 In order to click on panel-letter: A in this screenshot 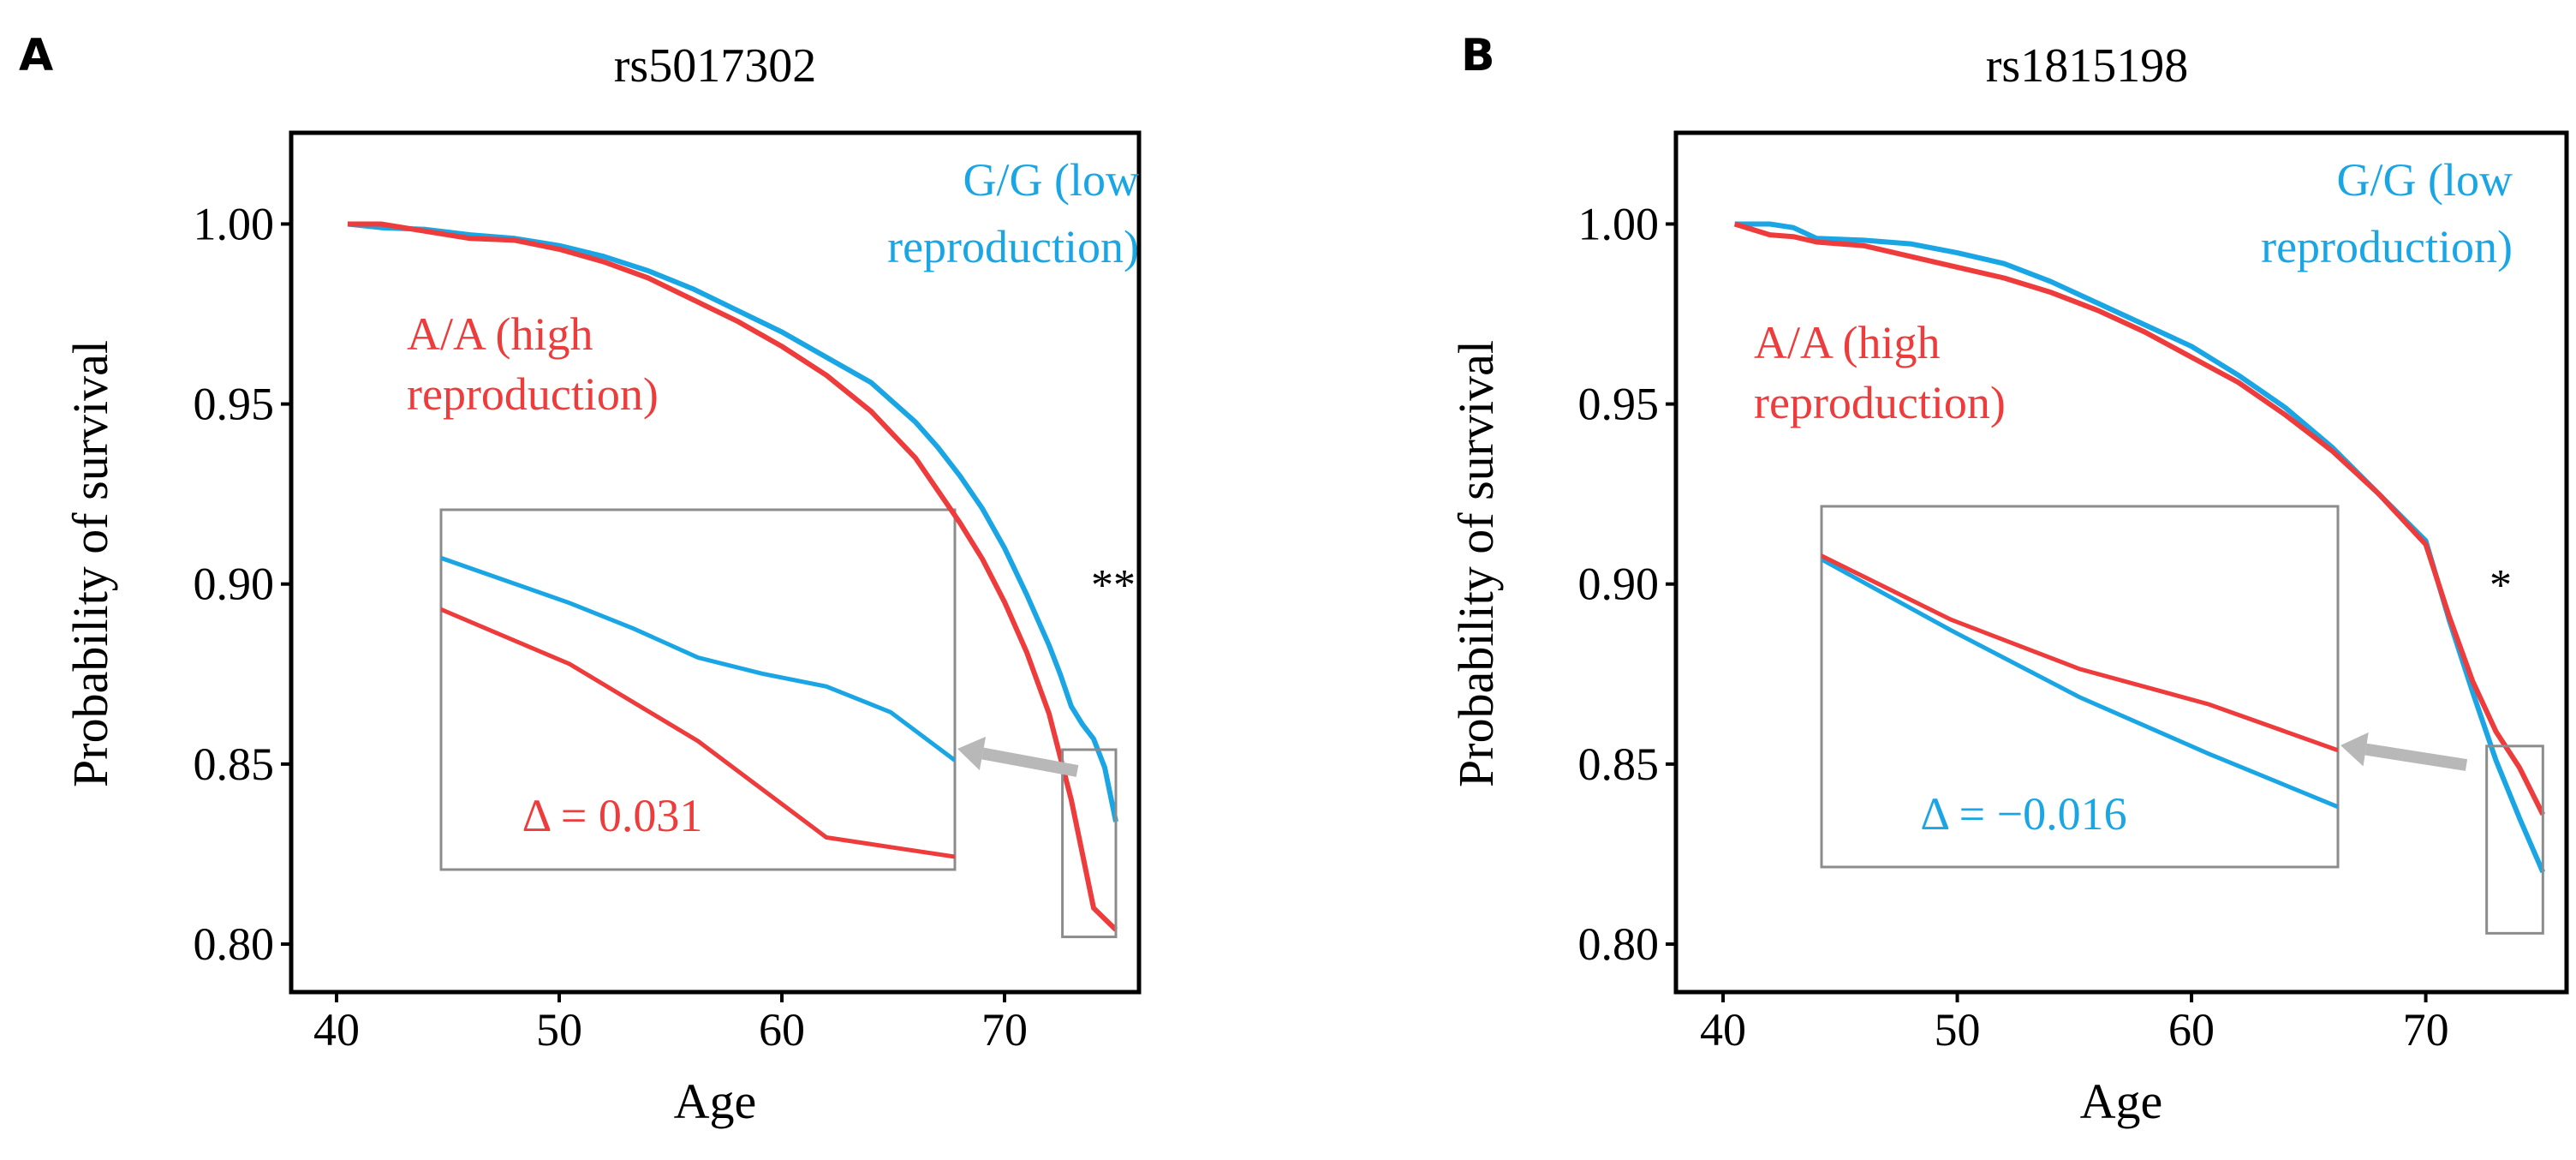, I will do `click(36, 56)`.